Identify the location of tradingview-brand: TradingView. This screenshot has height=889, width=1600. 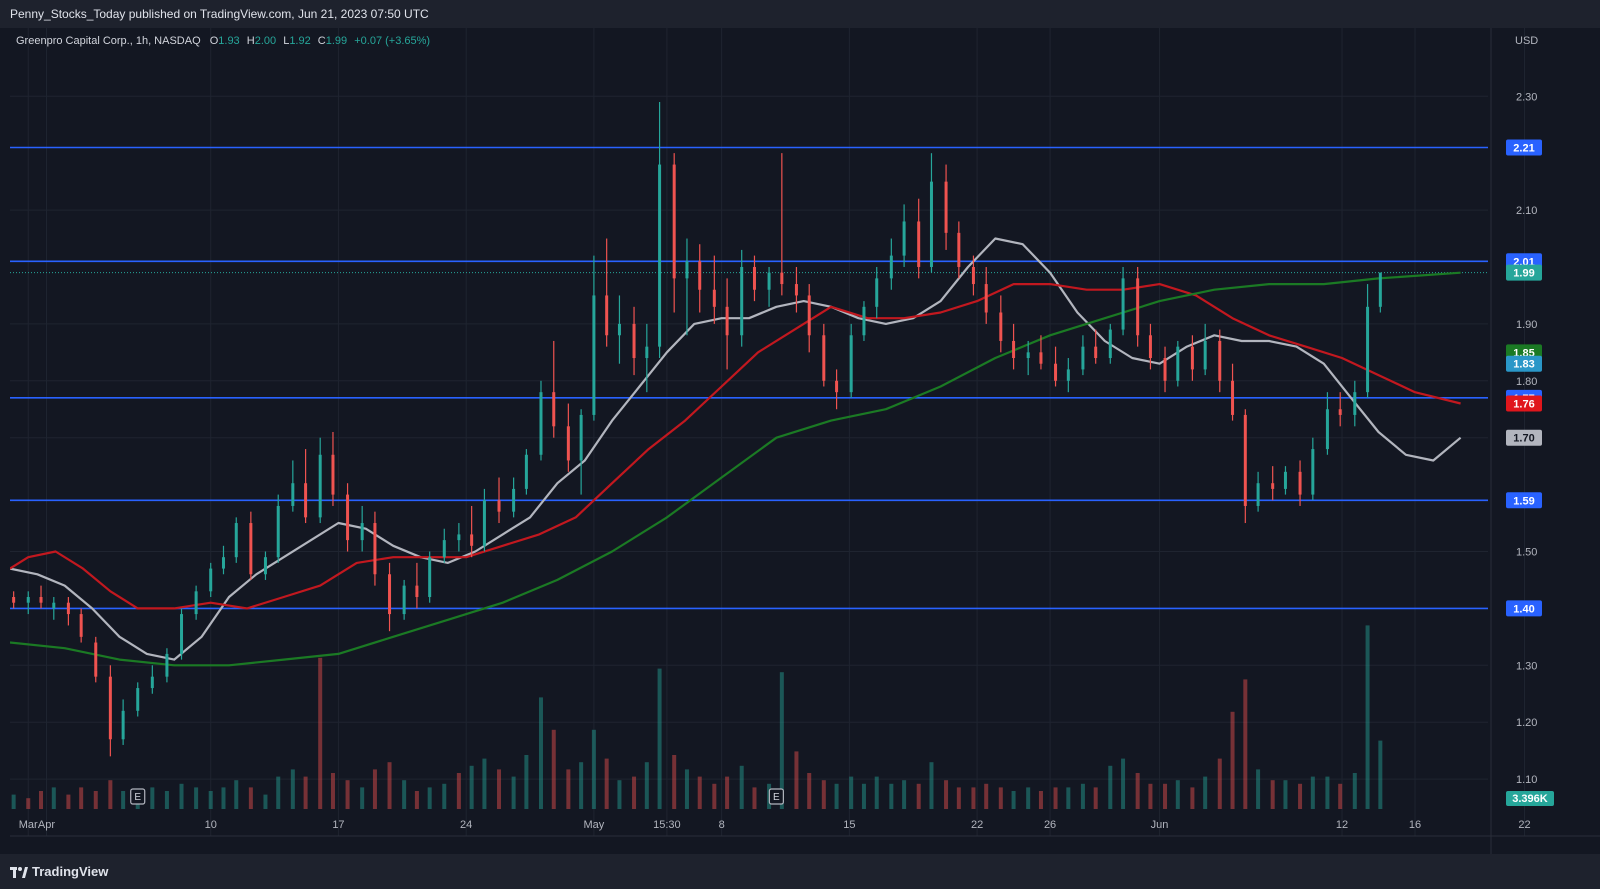
(59, 871).